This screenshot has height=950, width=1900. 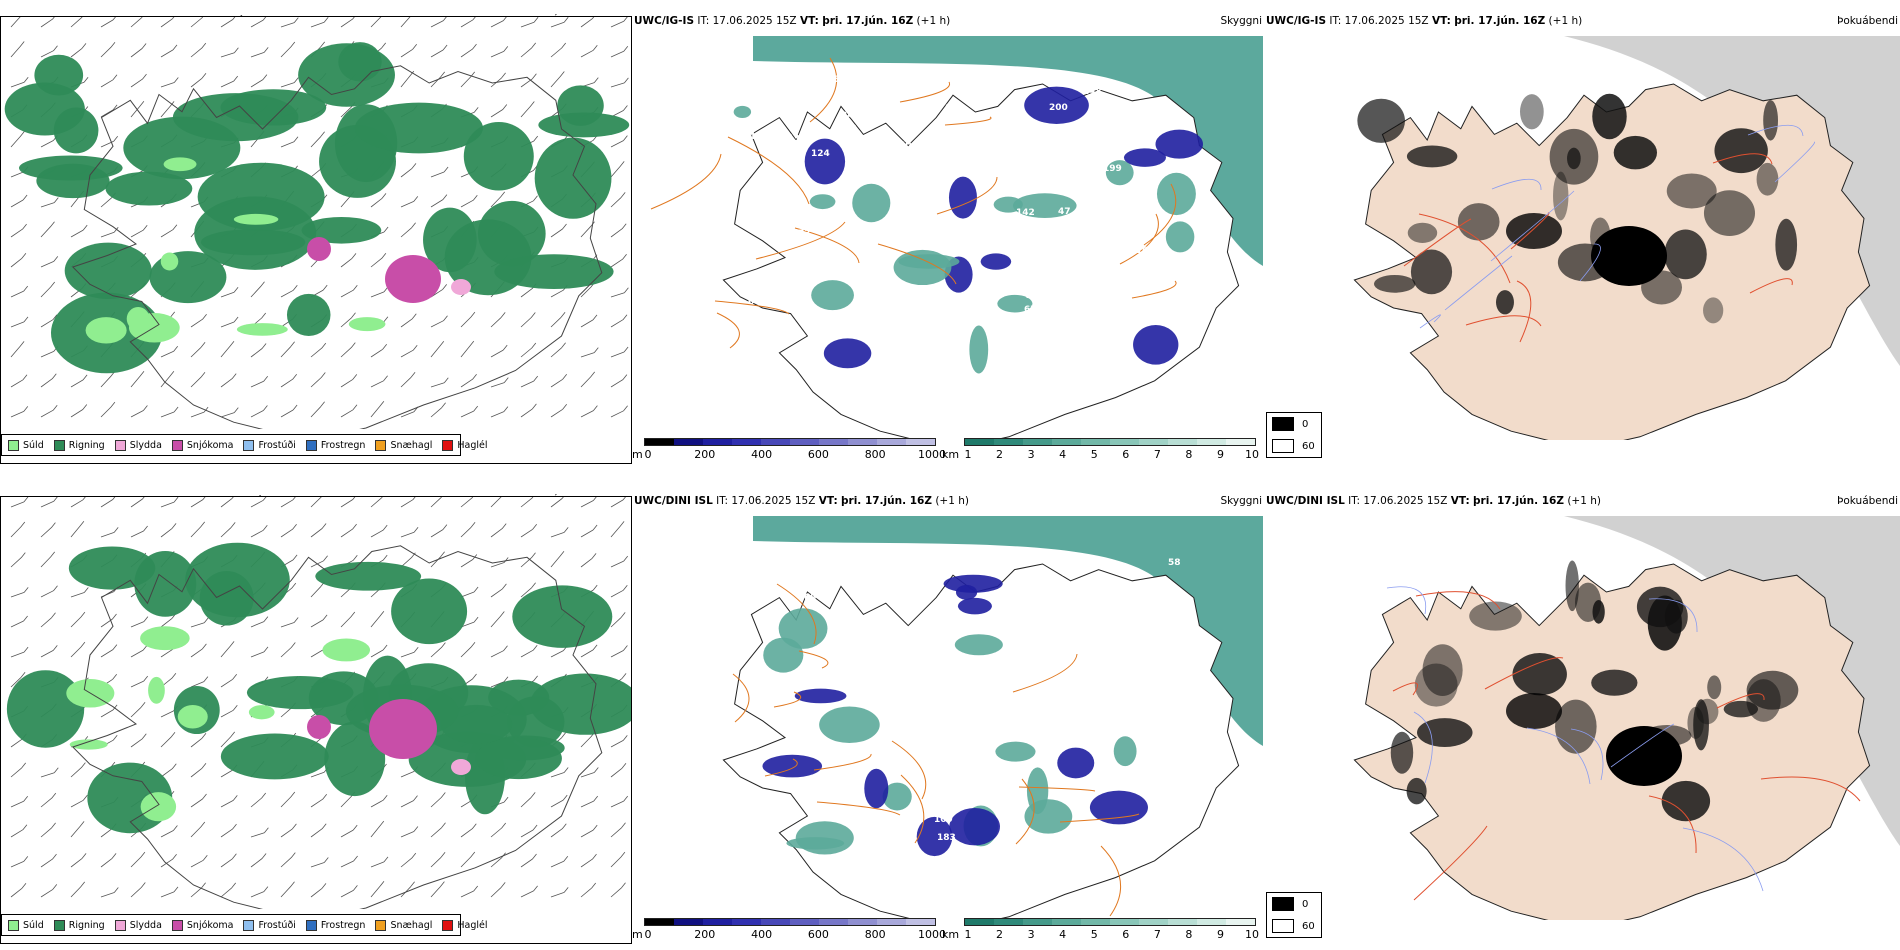 I want to click on scale-tick-label: 10, so click(x=1252, y=454).